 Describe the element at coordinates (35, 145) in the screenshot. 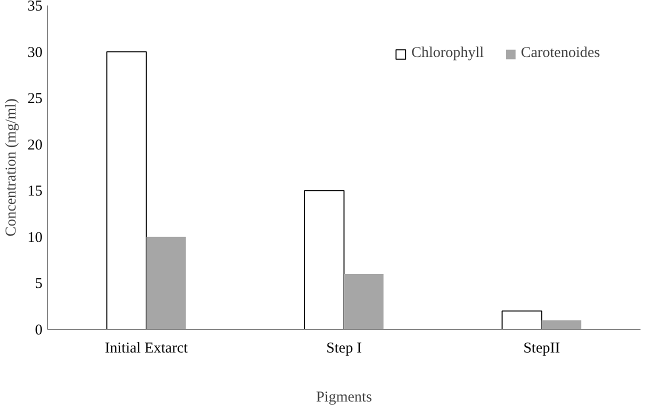

I see `y-tick-label: 20` at that location.